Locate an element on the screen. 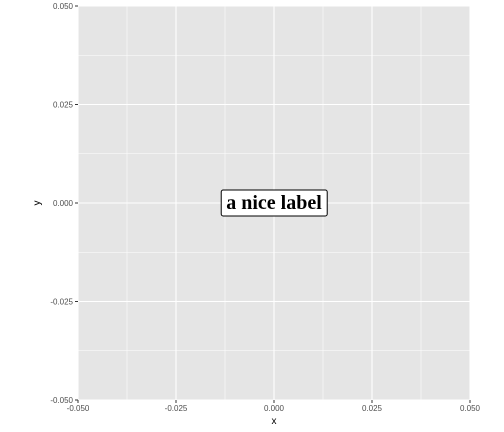 The width and height of the screenshot is (504, 432). x-axis-title: x is located at coordinates (274, 421).